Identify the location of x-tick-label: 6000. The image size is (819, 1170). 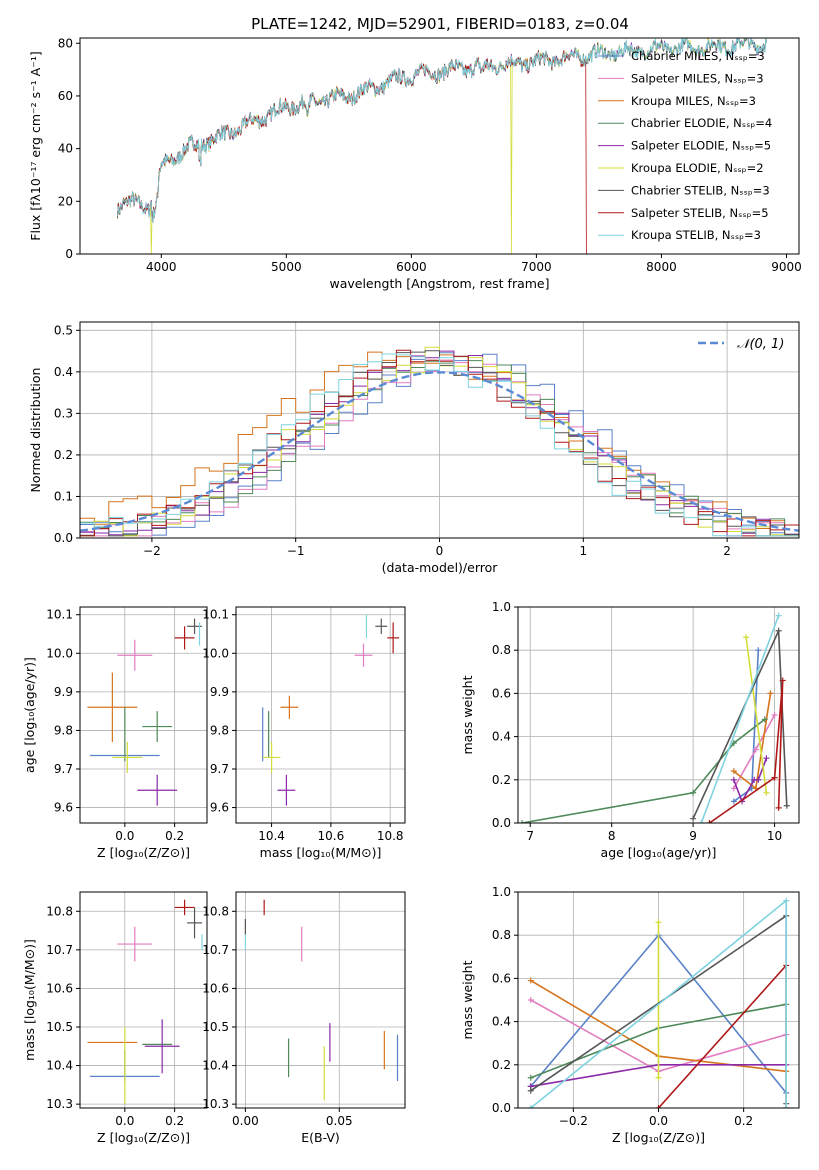
(411, 267).